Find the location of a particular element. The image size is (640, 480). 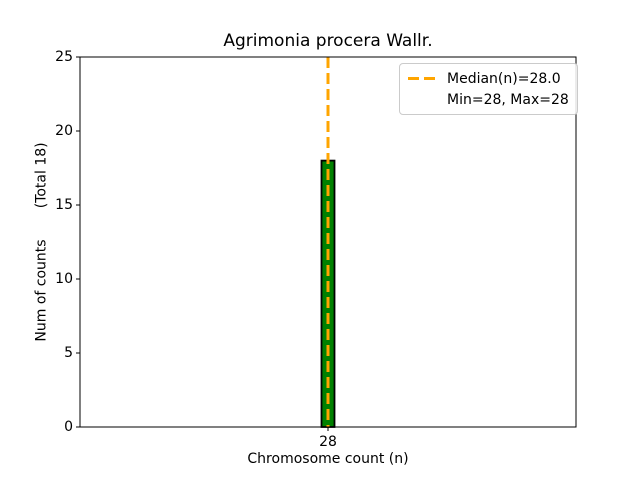

median-dashed-line-swatch is located at coordinates (423, 78).